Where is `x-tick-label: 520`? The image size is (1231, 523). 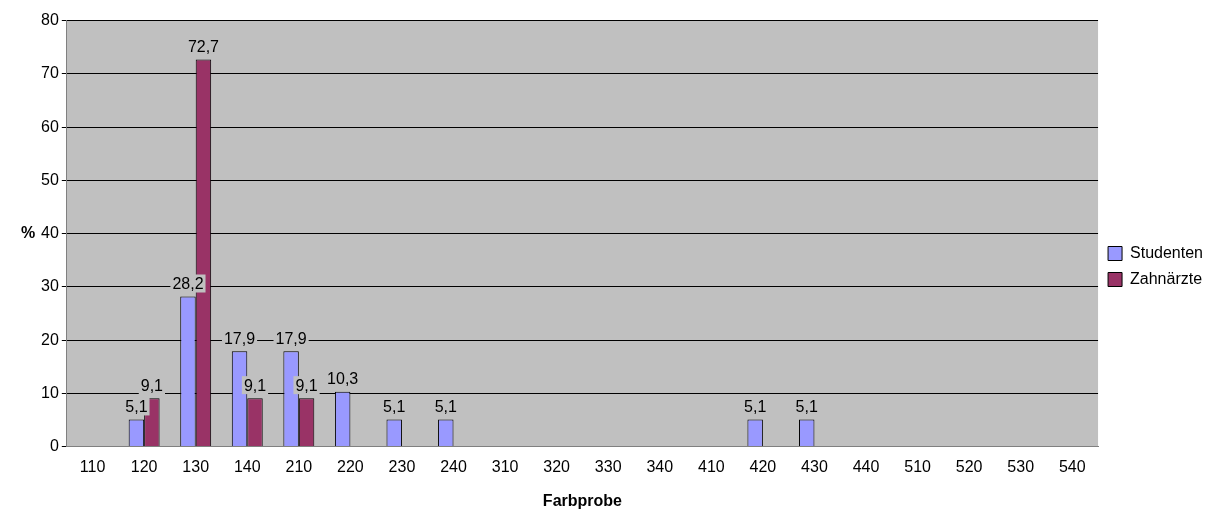 x-tick-label: 520 is located at coordinates (969, 466).